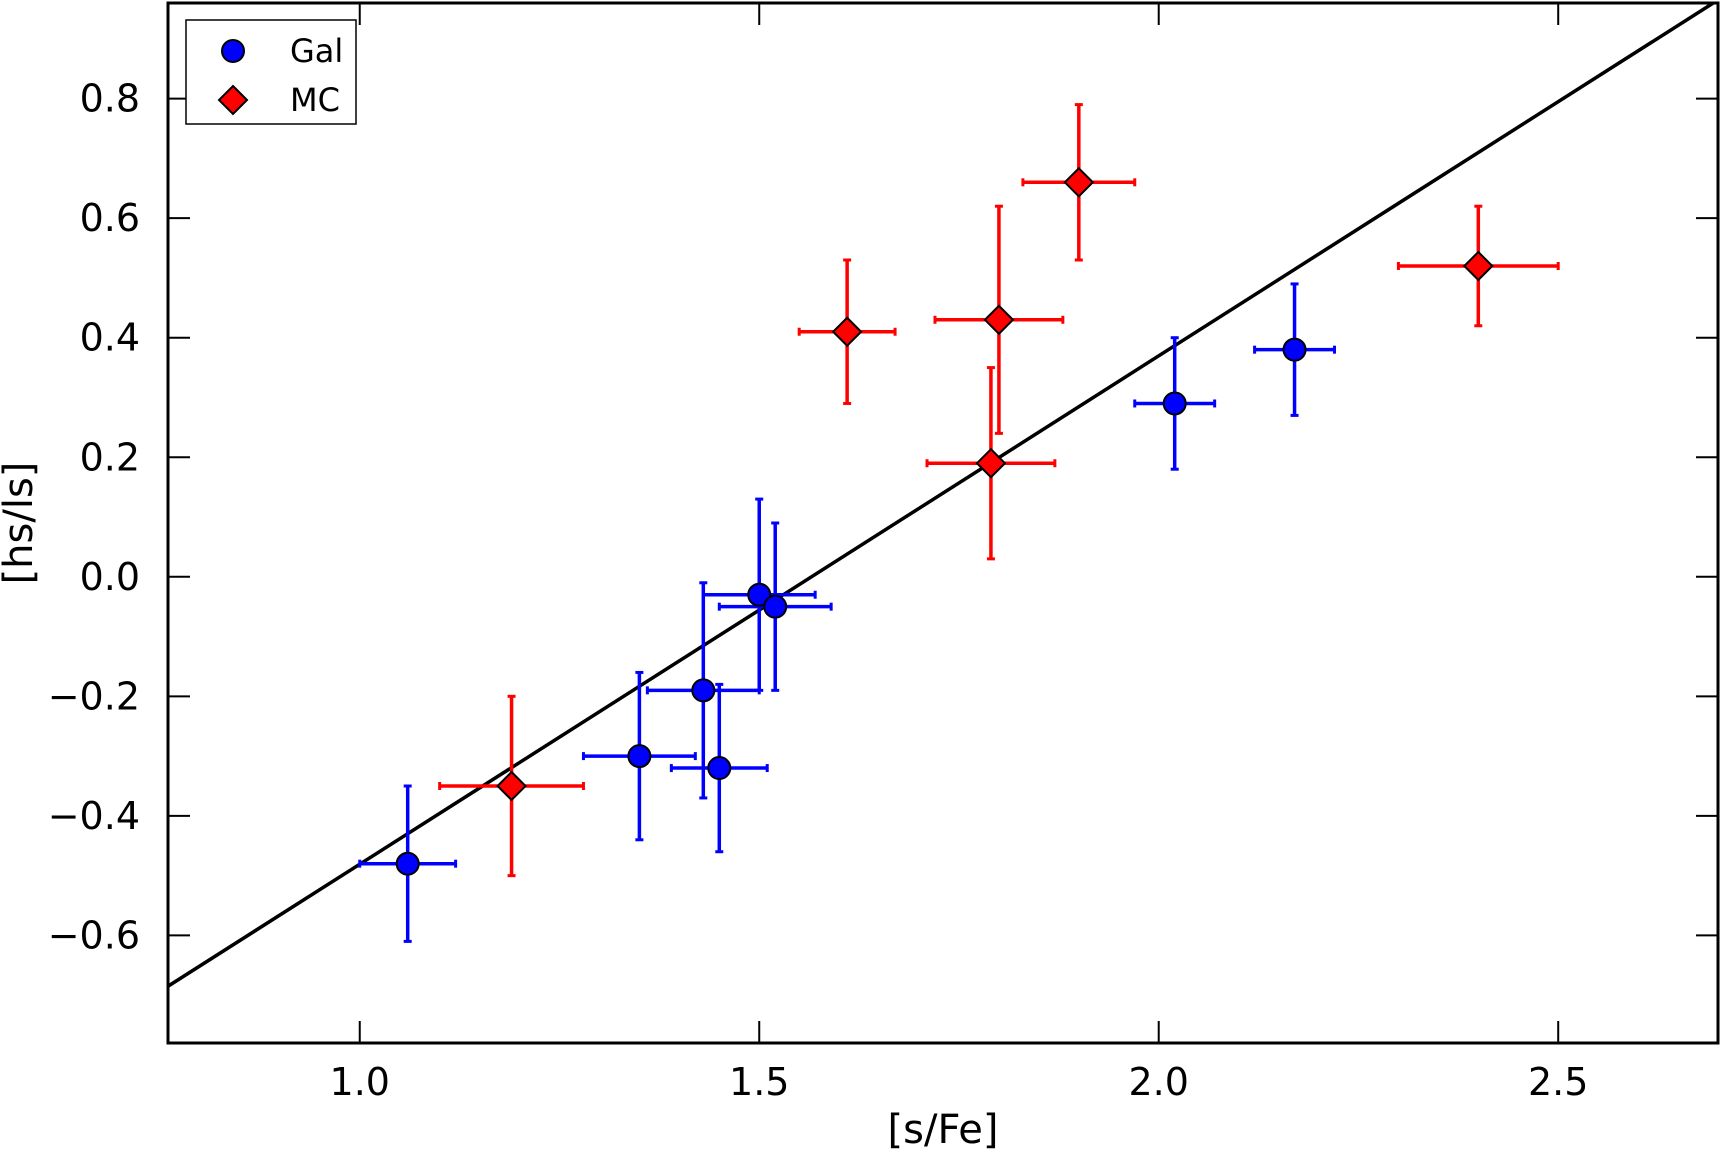 Image resolution: width=1722 pixels, height=1151 pixels. Describe the element at coordinates (759, 1082) in the screenshot. I see `x-tick-label: 1.5` at that location.